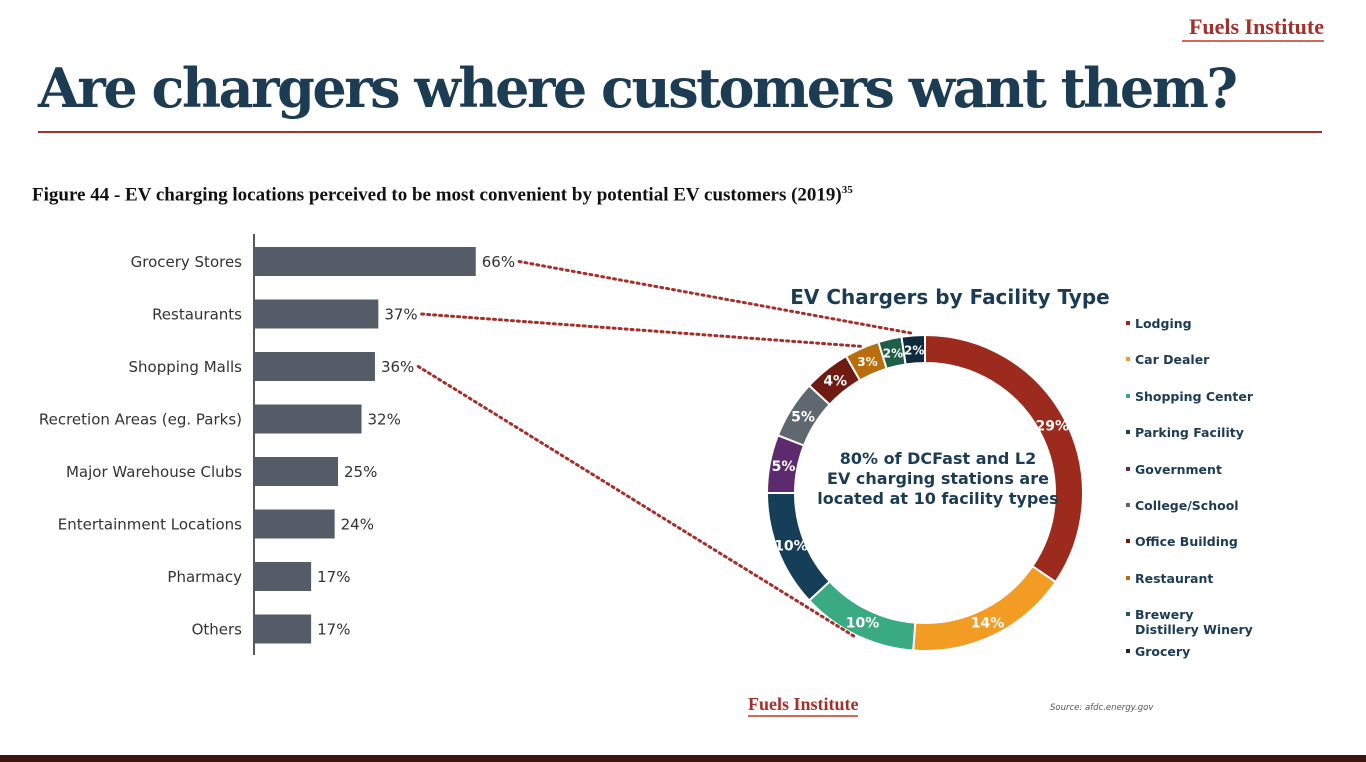 This screenshot has height=762, width=1366. I want to click on bar-value-label: 25%, so click(360, 472).